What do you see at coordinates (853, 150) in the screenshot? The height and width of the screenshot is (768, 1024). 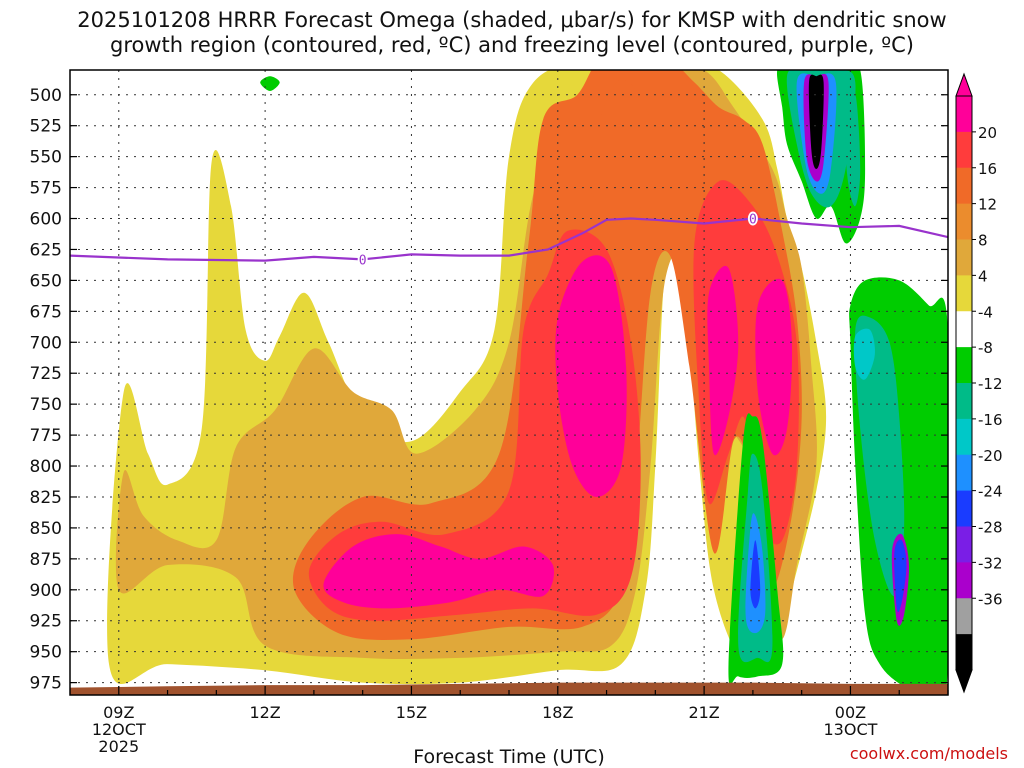 I see `omega-region--8-25` at bounding box center [853, 150].